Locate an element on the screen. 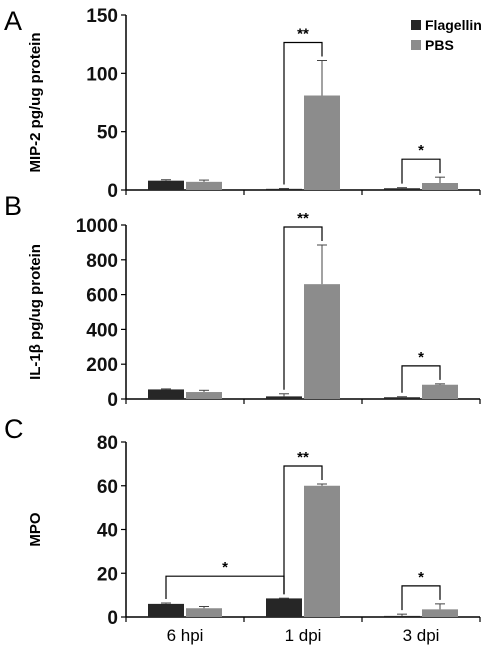 The image size is (492, 646). legend-swatch-flagellin is located at coordinates (416, 25).